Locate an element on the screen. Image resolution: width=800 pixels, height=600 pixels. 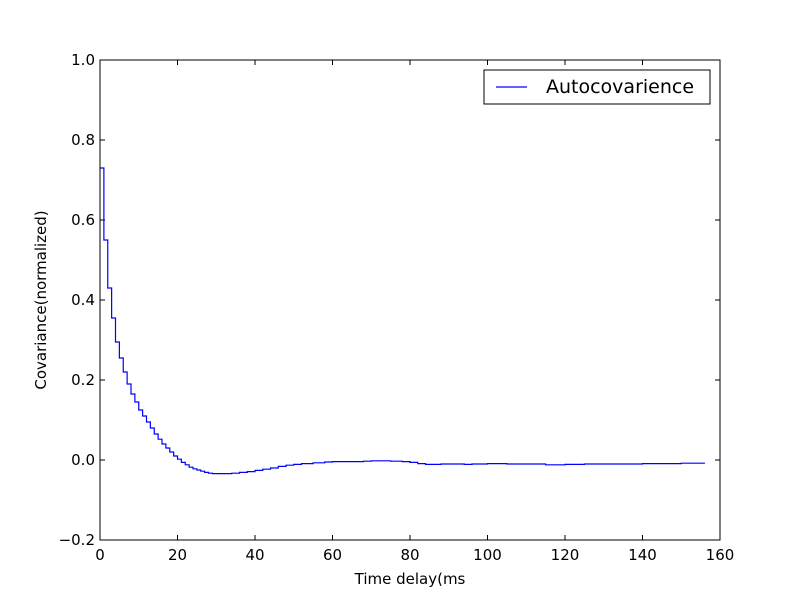
y-tick-label: 0.0 is located at coordinates (83, 460).